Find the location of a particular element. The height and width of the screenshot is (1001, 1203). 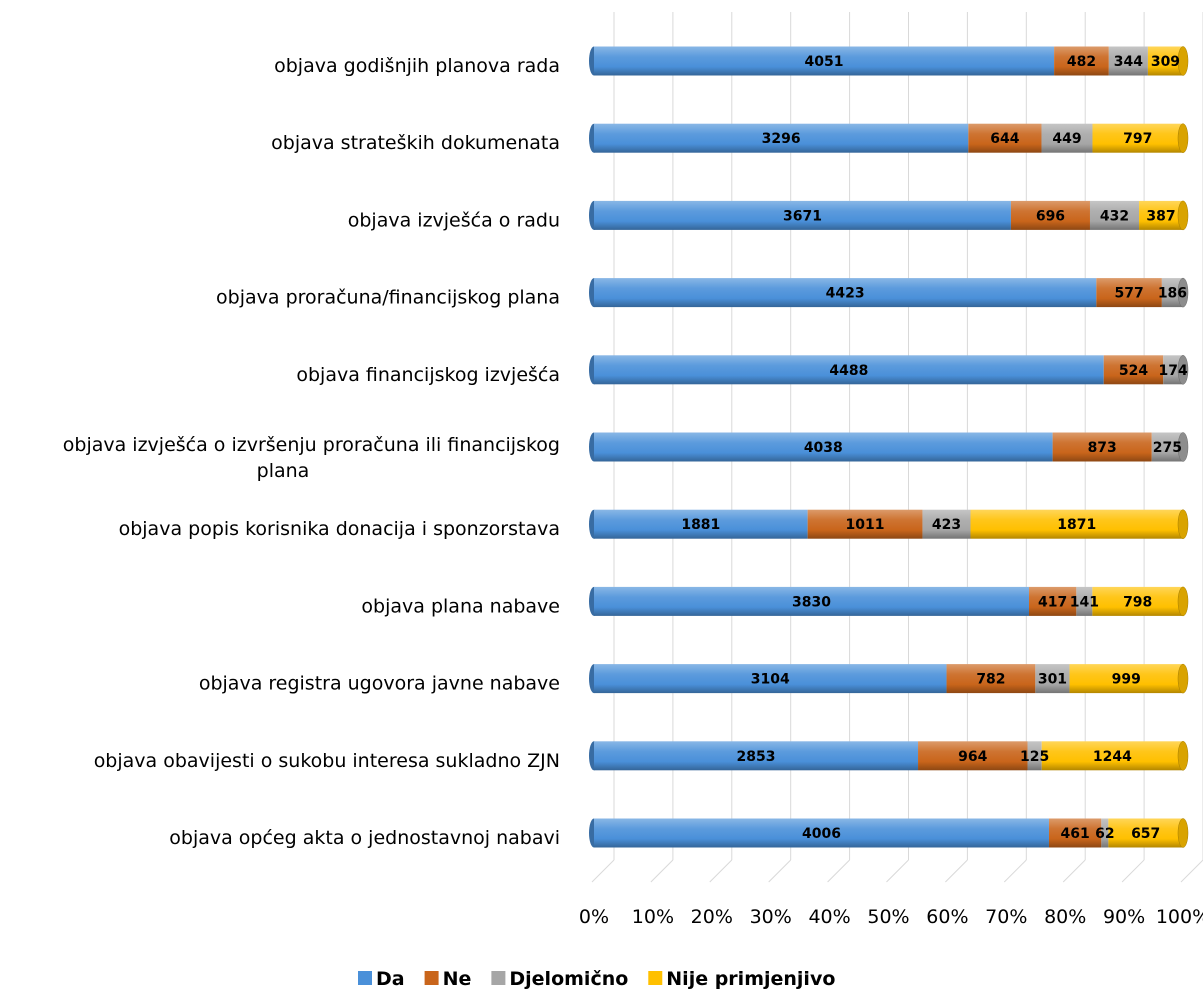

data-label-9-3: 1244 is located at coordinates (1112, 757).